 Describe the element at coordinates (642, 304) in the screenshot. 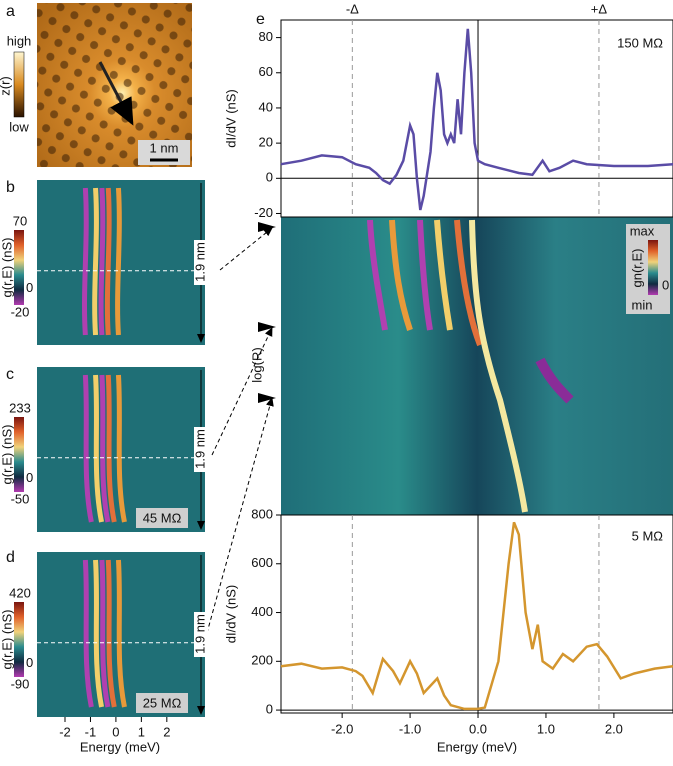

I see `cb-min: min` at that location.